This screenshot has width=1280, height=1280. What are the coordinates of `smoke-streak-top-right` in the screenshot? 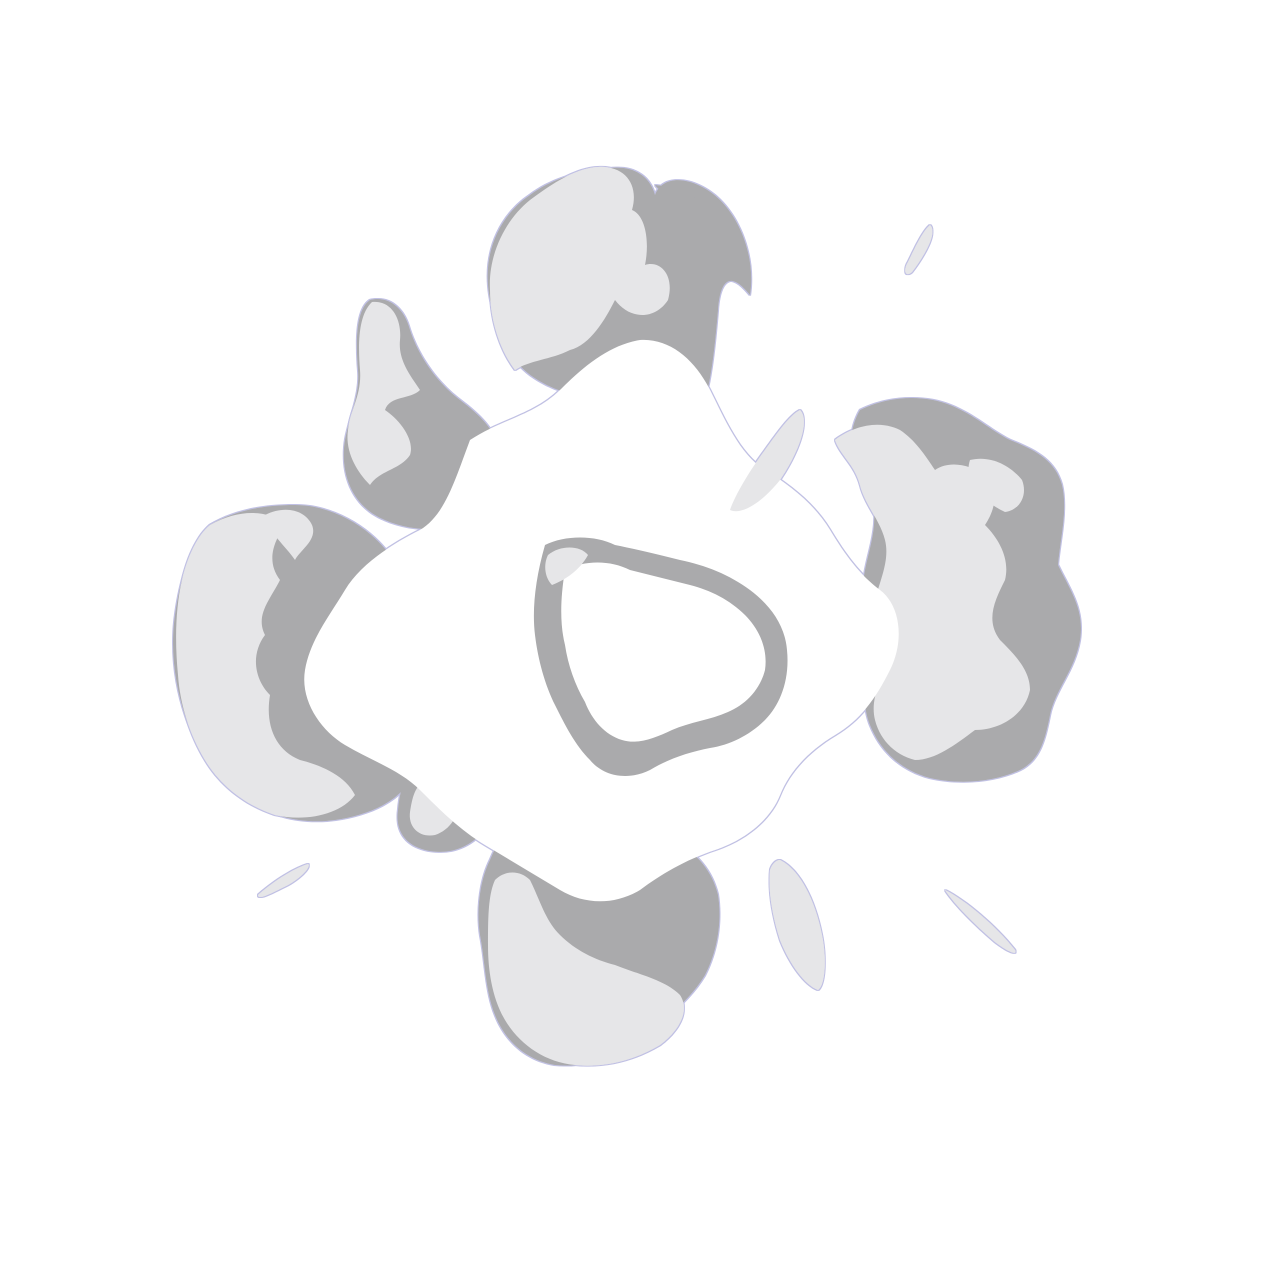 It's located at (919, 250).